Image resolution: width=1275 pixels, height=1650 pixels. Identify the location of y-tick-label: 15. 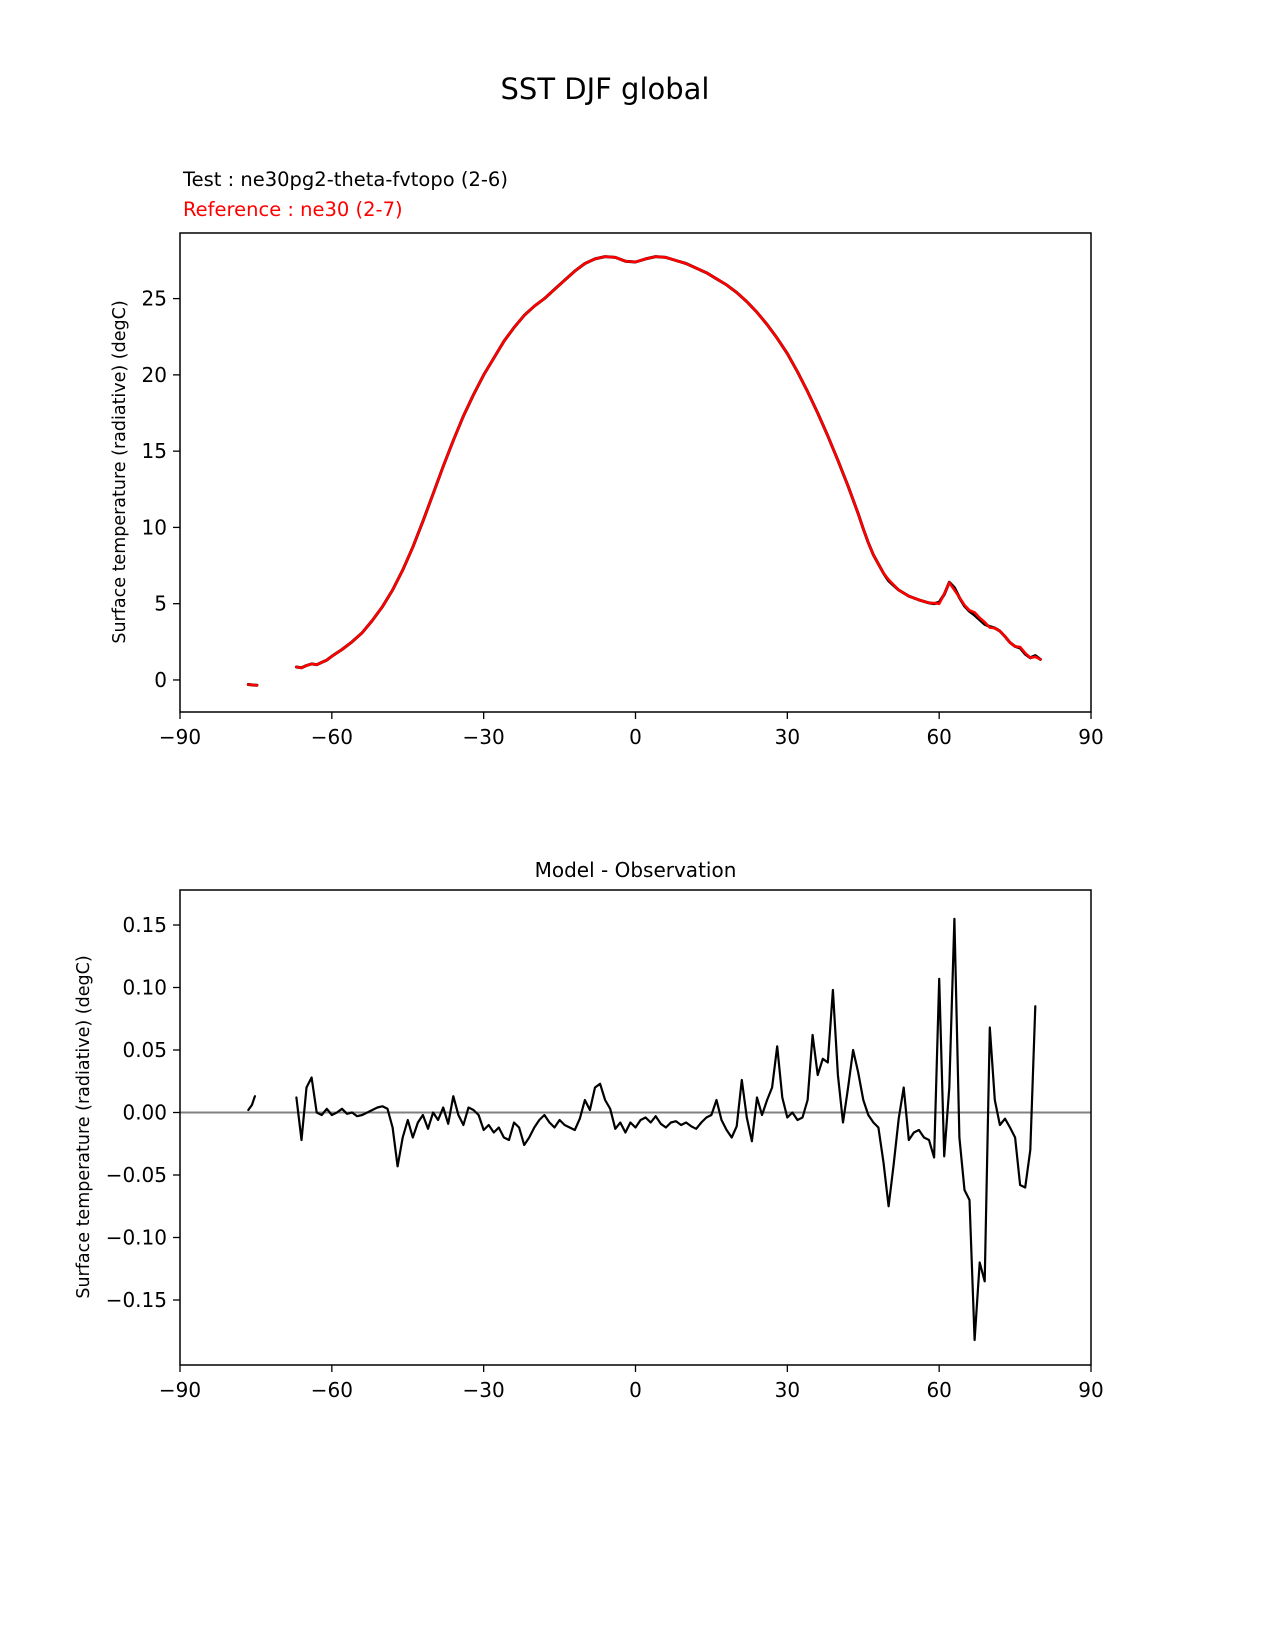
(154, 451).